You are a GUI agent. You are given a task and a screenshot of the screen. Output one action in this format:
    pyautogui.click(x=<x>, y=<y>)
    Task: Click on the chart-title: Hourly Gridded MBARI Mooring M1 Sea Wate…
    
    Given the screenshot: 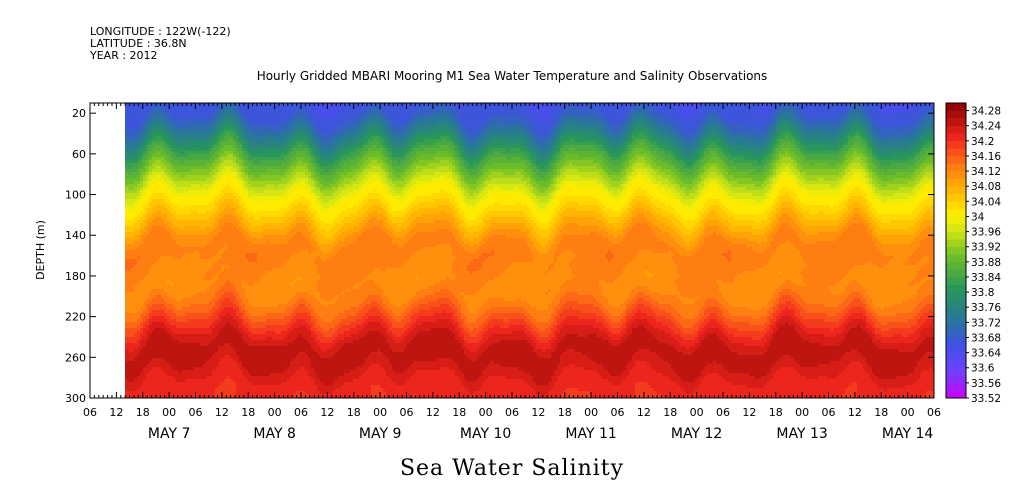 What is the action you would take?
    pyautogui.click(x=512, y=76)
    